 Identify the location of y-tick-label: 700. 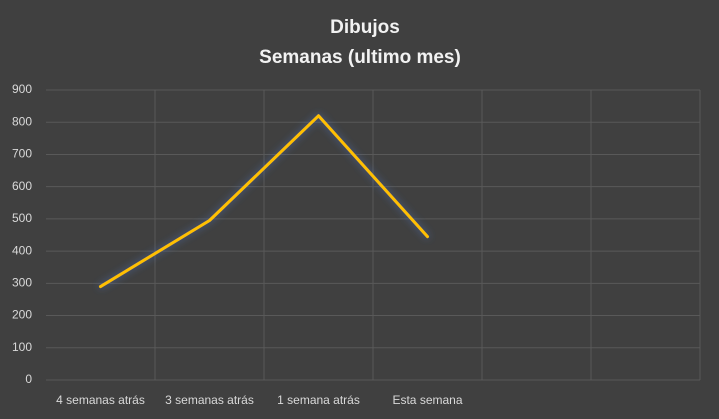
(22, 154).